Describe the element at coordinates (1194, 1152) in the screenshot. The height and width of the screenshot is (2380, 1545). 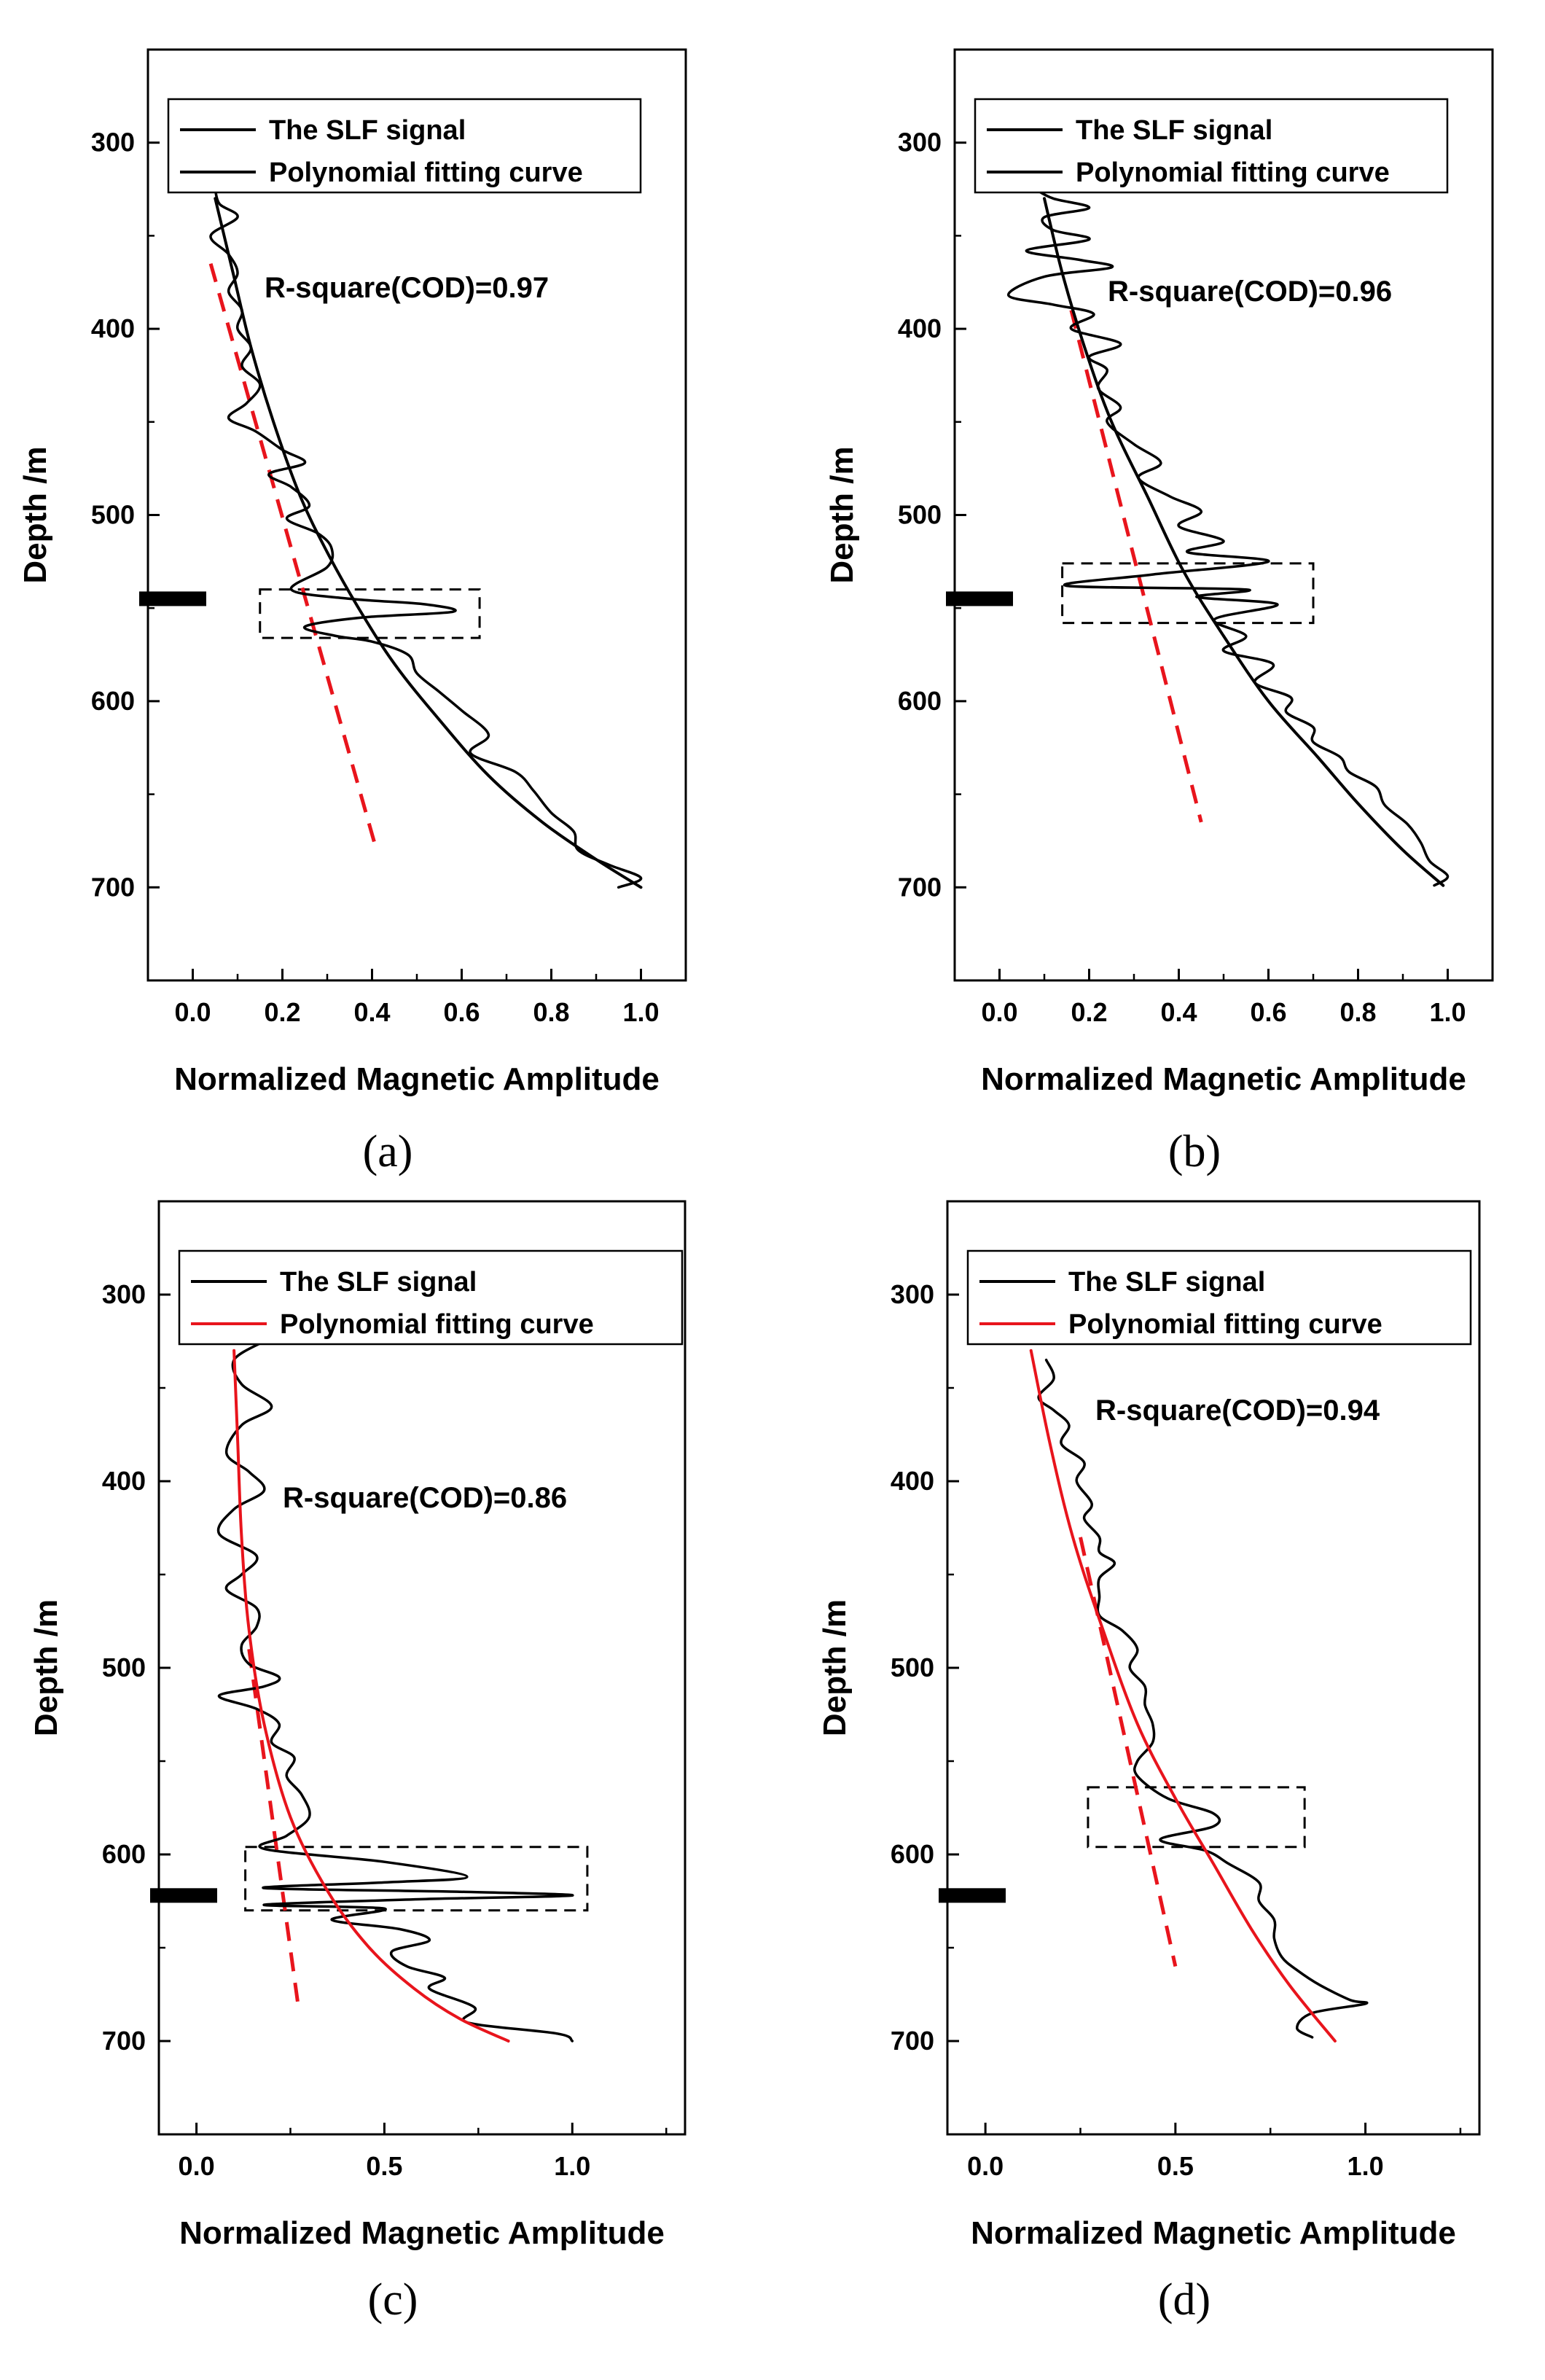
I see `panel-caption: (b)` at that location.